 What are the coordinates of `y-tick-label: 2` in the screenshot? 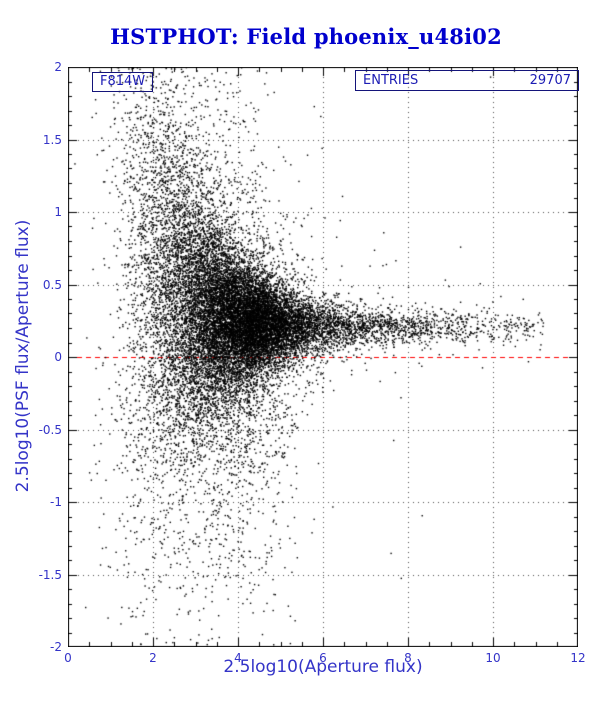 It's located at (58, 67).